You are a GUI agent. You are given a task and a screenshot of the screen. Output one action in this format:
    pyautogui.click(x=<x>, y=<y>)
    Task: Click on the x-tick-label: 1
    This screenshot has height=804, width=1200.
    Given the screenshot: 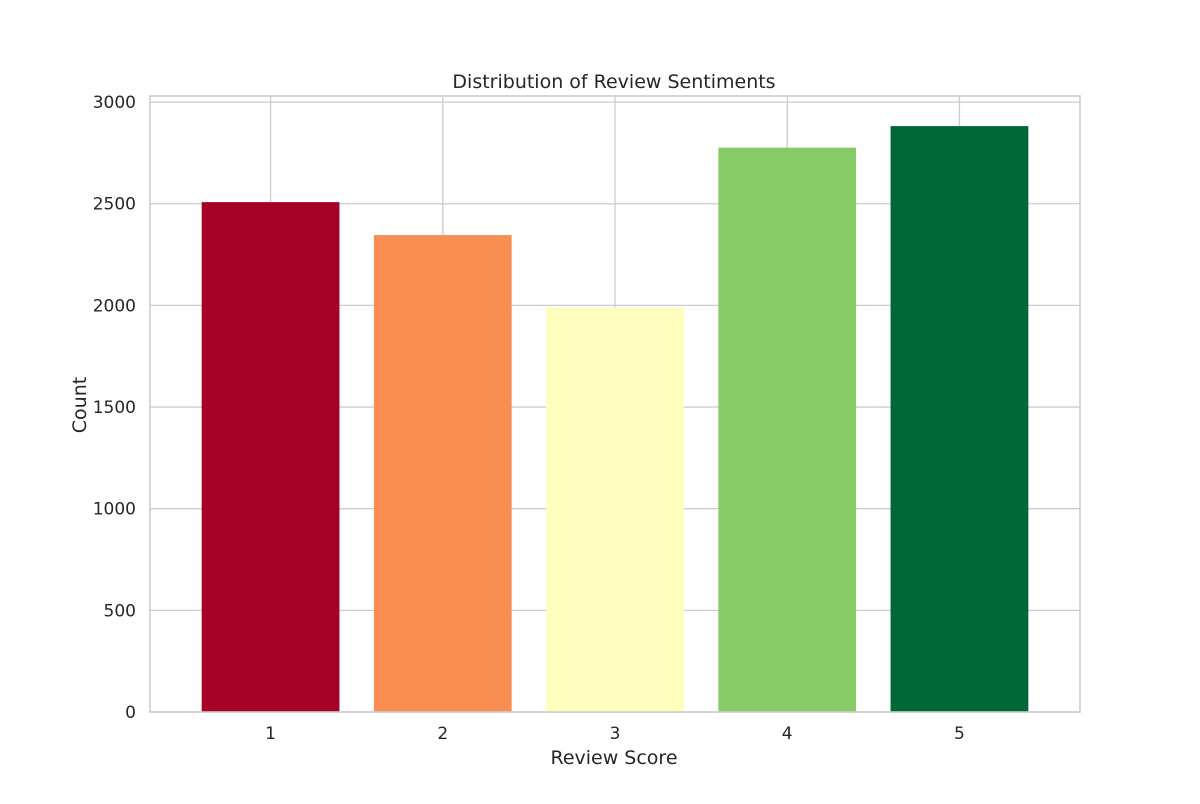 What is the action you would take?
    pyautogui.click(x=270, y=734)
    